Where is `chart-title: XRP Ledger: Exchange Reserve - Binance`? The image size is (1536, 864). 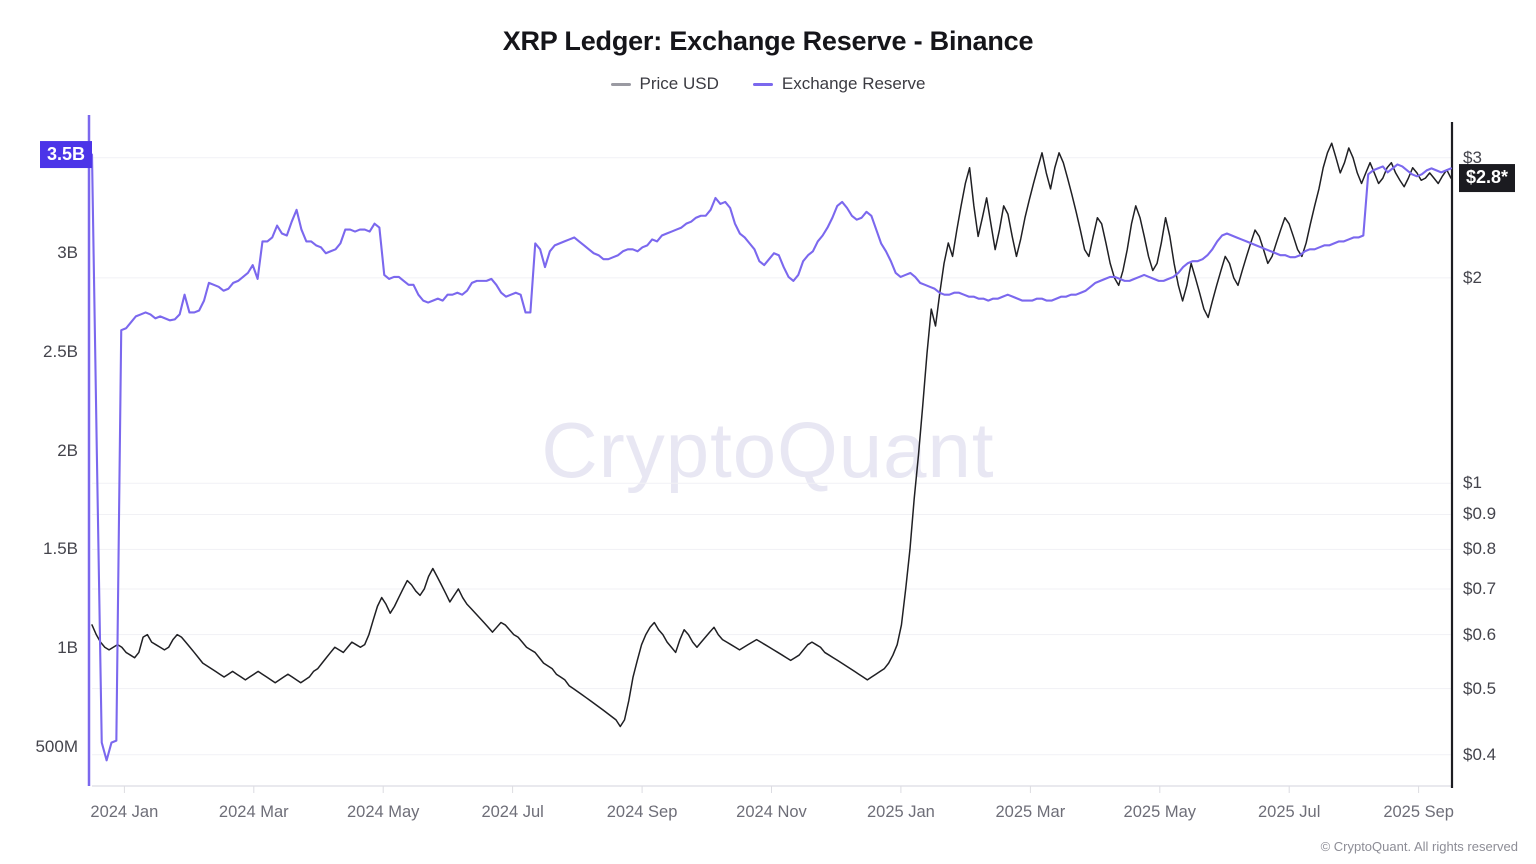 chart-title: XRP Ledger: Exchange Reserve - Binance is located at coordinates (768, 41).